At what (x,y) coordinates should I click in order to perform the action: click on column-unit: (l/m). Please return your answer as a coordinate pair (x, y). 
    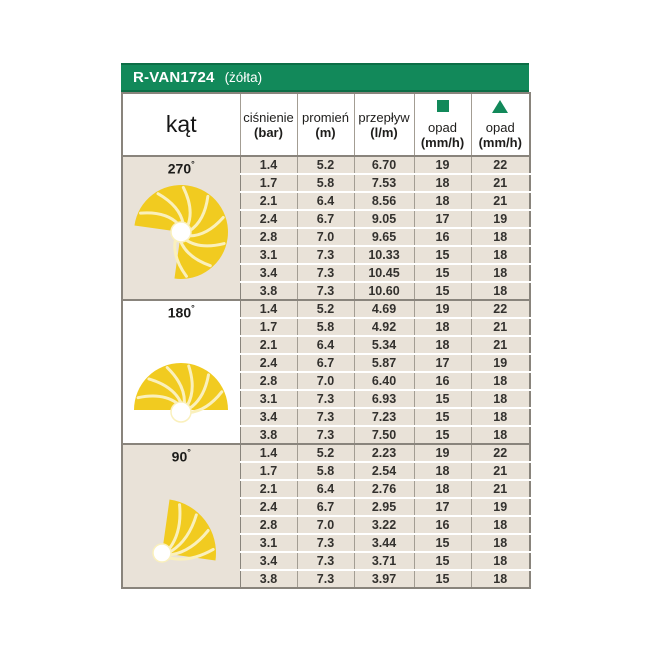
    Looking at the image, I should click on (384, 132).